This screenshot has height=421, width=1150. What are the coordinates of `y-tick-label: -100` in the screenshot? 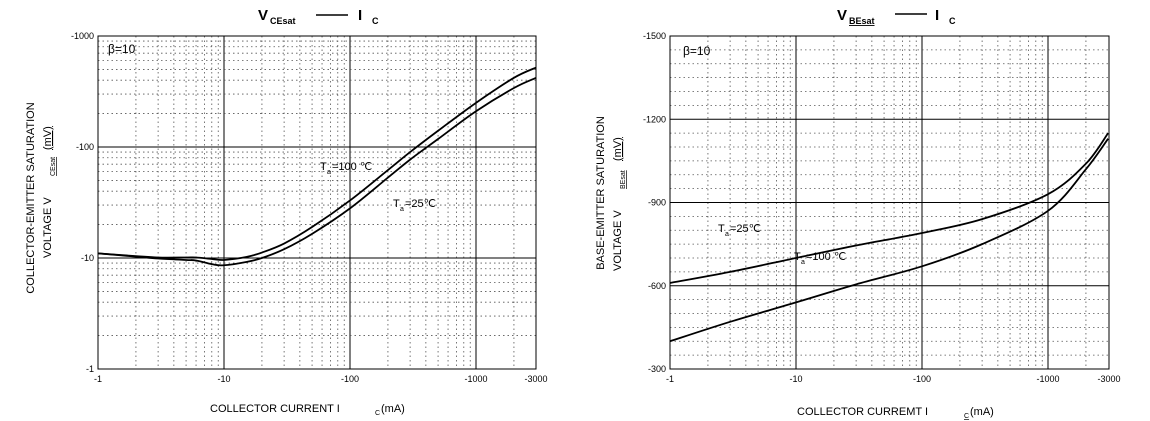 It's located at (85, 147).